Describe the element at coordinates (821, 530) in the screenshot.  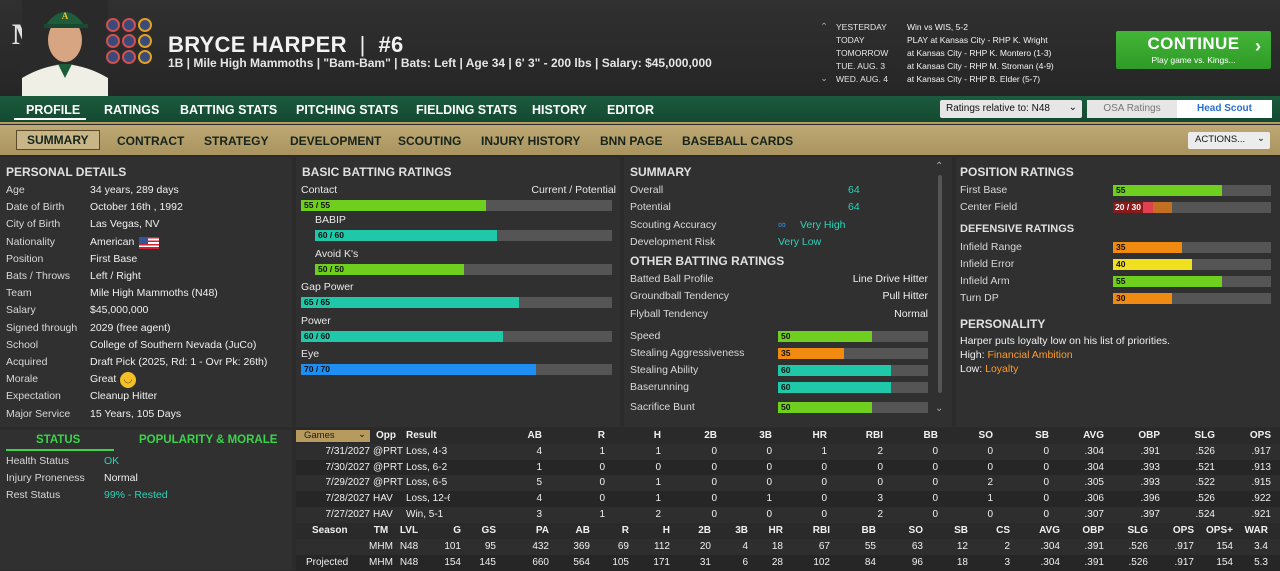
I see `season-column-header: RBI` at that location.